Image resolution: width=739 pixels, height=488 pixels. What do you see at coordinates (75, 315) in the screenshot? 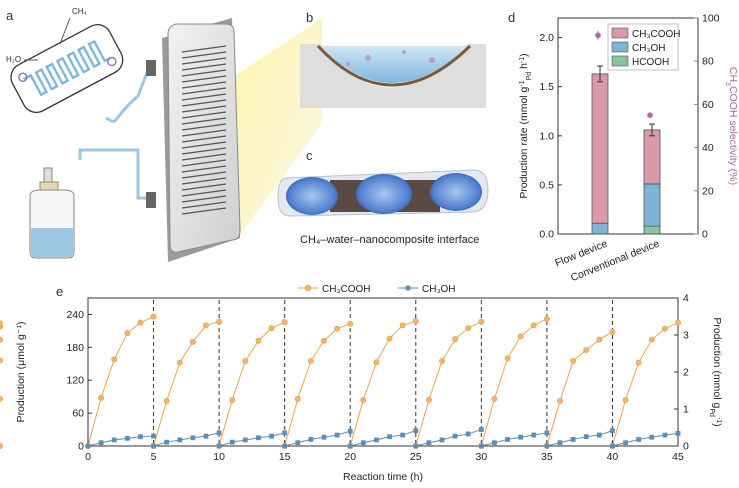
I see `y-tick-label: 240` at bounding box center [75, 315].